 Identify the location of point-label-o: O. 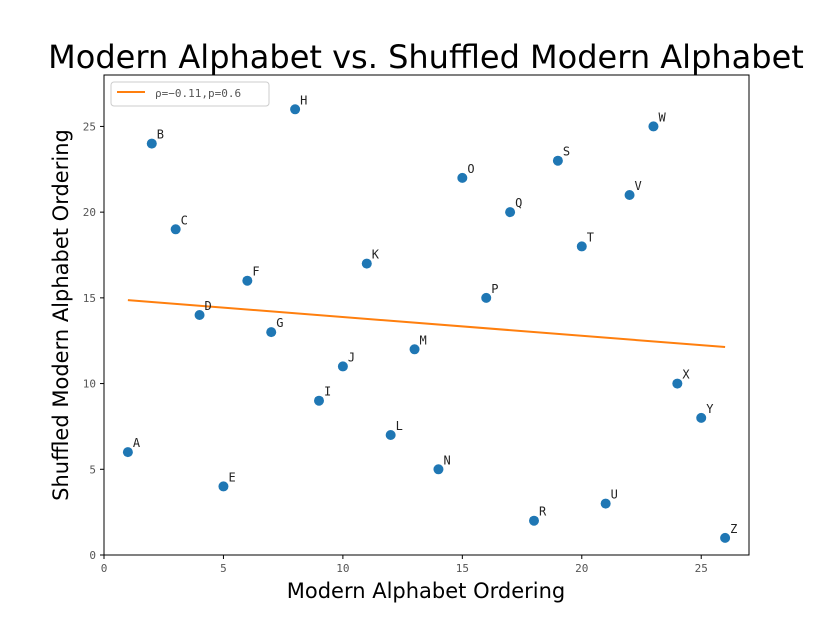
(470, 169).